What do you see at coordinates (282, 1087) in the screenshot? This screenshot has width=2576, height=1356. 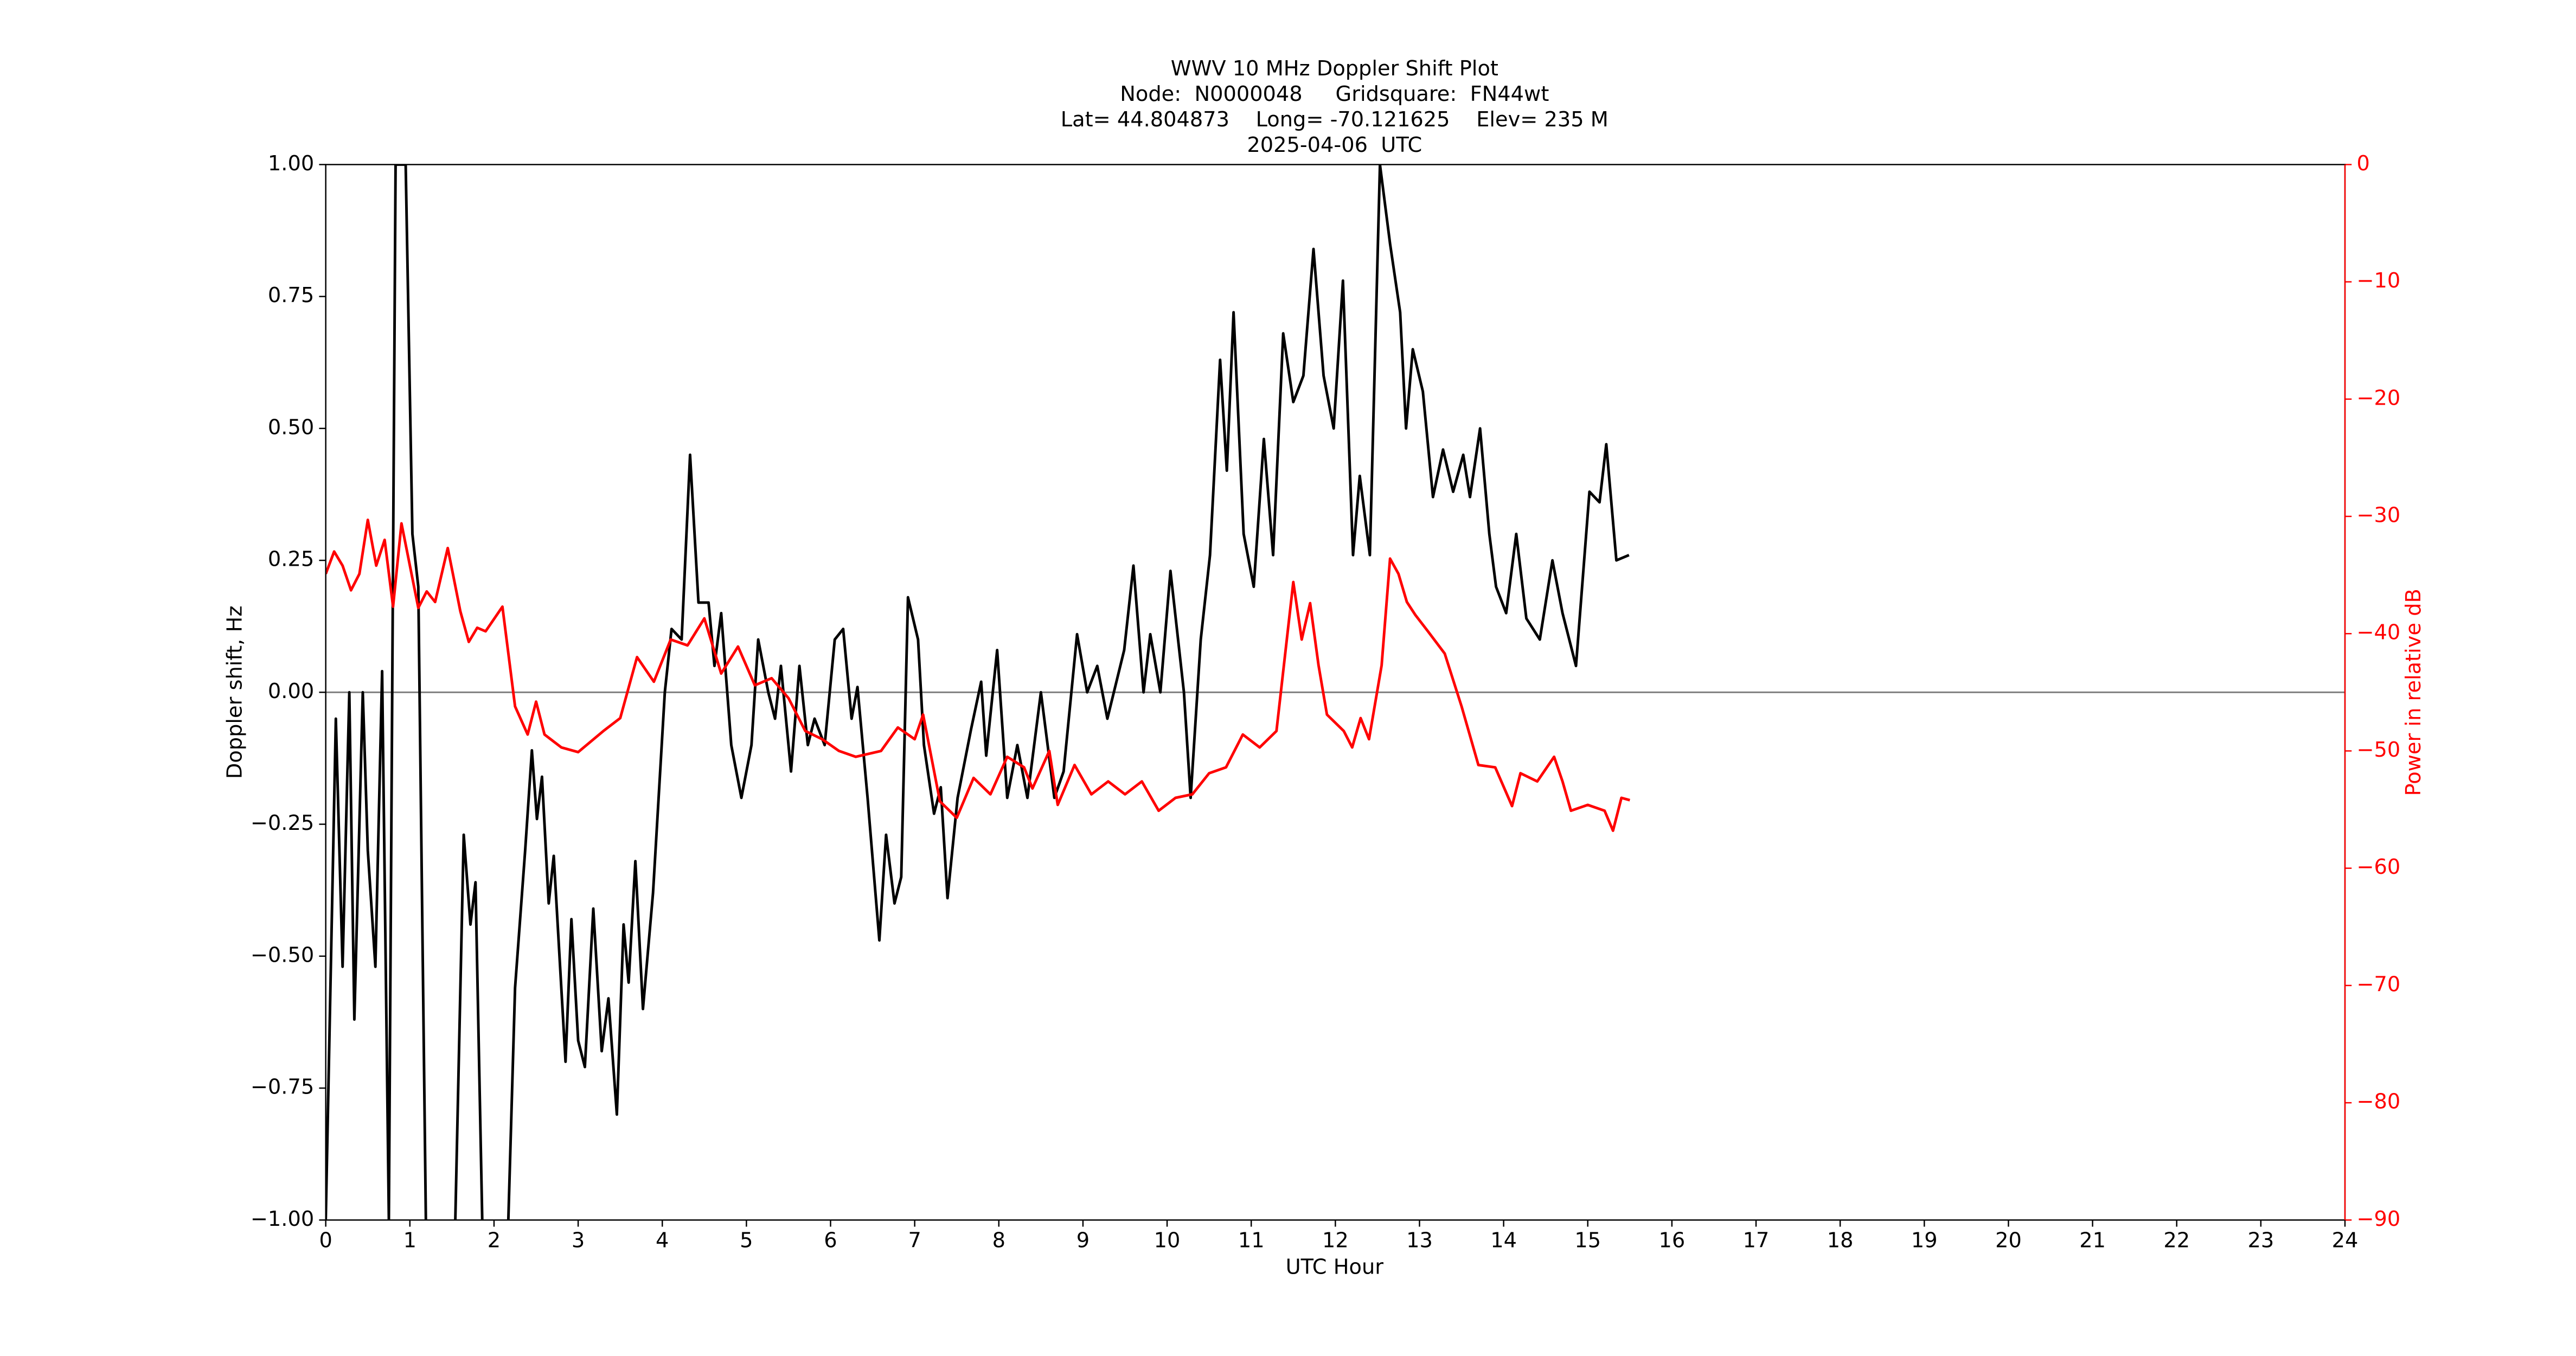 I see `y-tick-label: −0.75` at bounding box center [282, 1087].